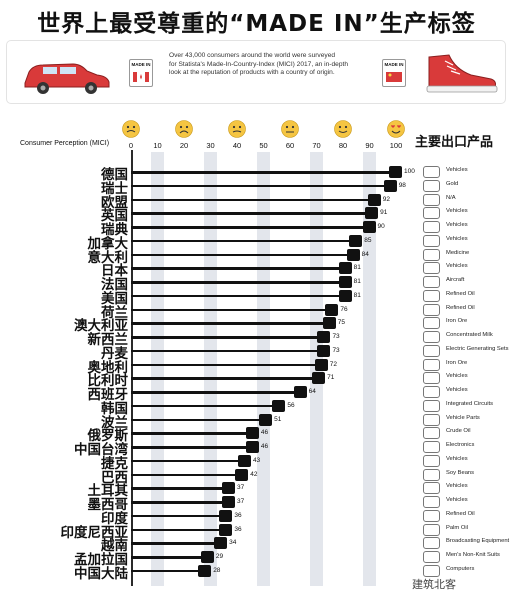  Describe the element at coordinates (219, 556) in the screenshot. I see `value-label: 29` at that location.